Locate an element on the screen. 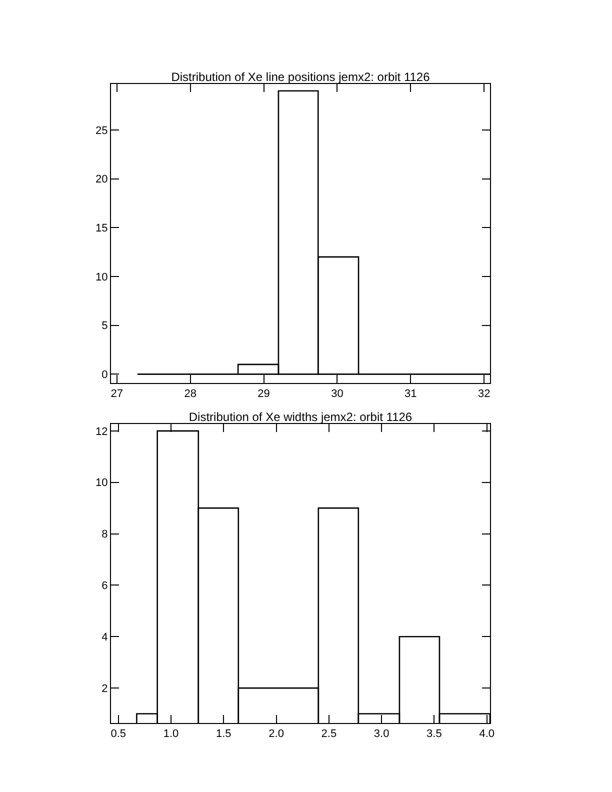  x-tick-label: 30 is located at coordinates (337, 394).